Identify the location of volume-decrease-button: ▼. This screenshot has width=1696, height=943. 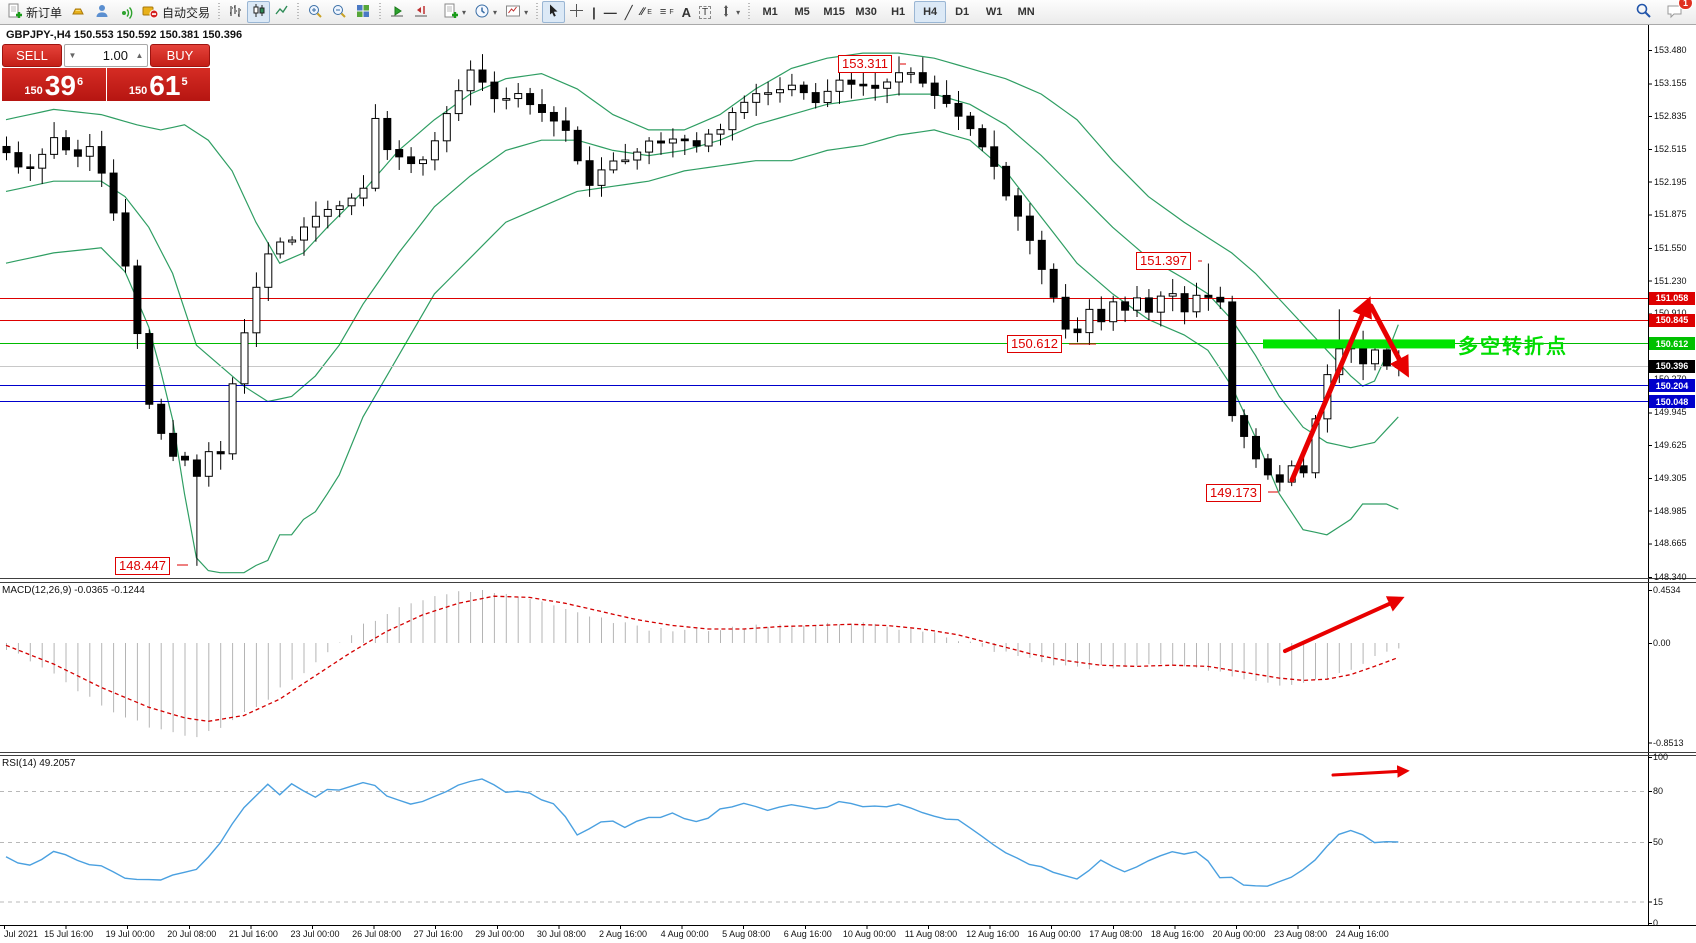
(72, 55).